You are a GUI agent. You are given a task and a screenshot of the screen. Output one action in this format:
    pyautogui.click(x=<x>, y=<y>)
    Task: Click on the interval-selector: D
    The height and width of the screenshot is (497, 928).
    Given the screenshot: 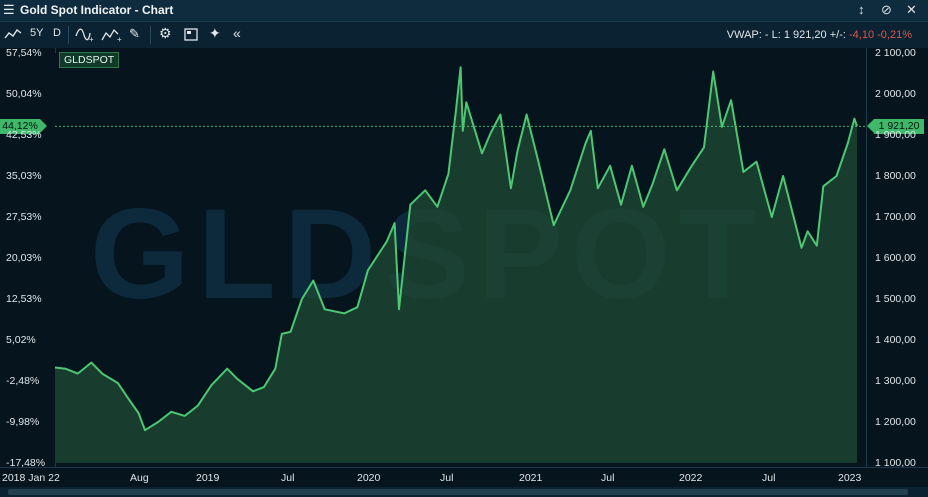 What is the action you would take?
    pyautogui.click(x=57, y=33)
    